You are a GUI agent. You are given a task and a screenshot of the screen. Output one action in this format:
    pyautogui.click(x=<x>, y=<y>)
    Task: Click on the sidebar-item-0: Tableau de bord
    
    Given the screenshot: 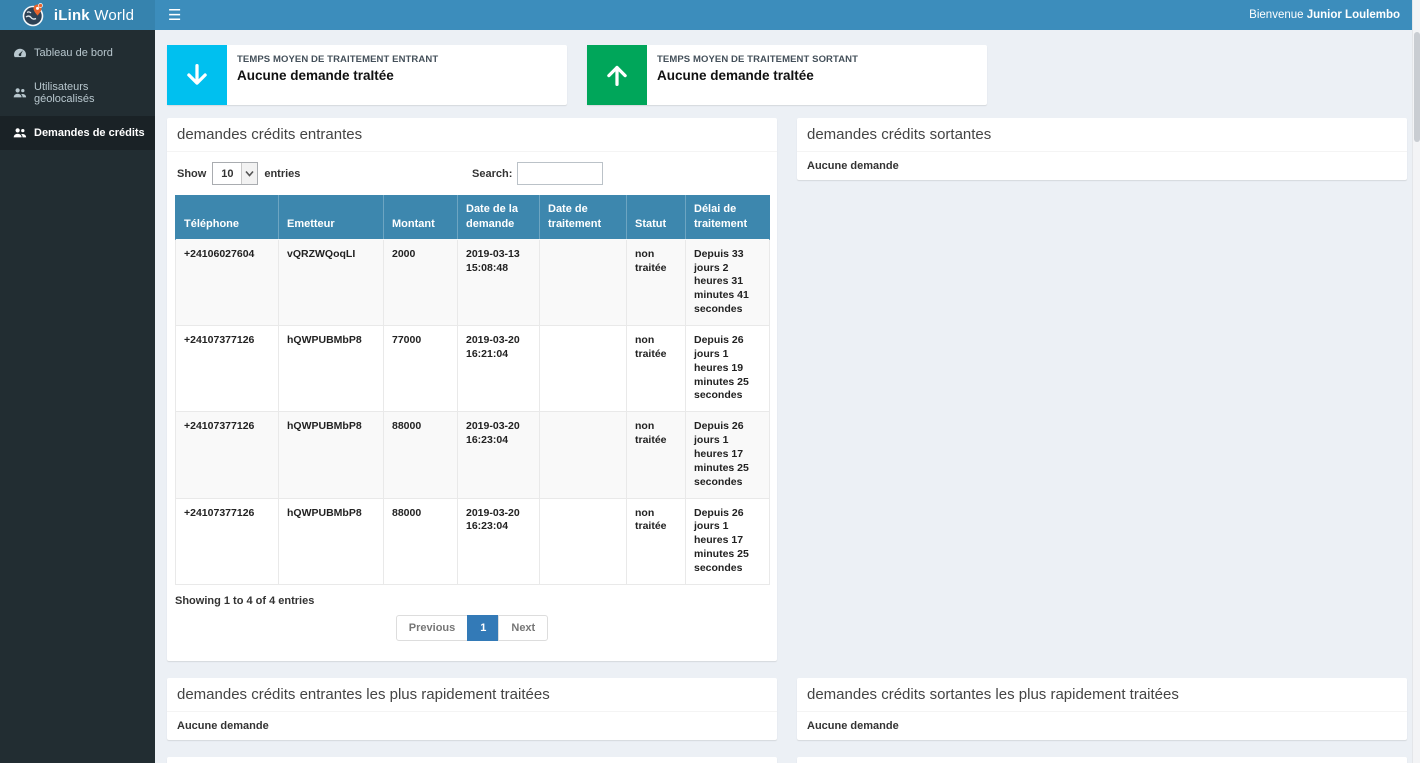 What is the action you would take?
    pyautogui.click(x=77, y=53)
    